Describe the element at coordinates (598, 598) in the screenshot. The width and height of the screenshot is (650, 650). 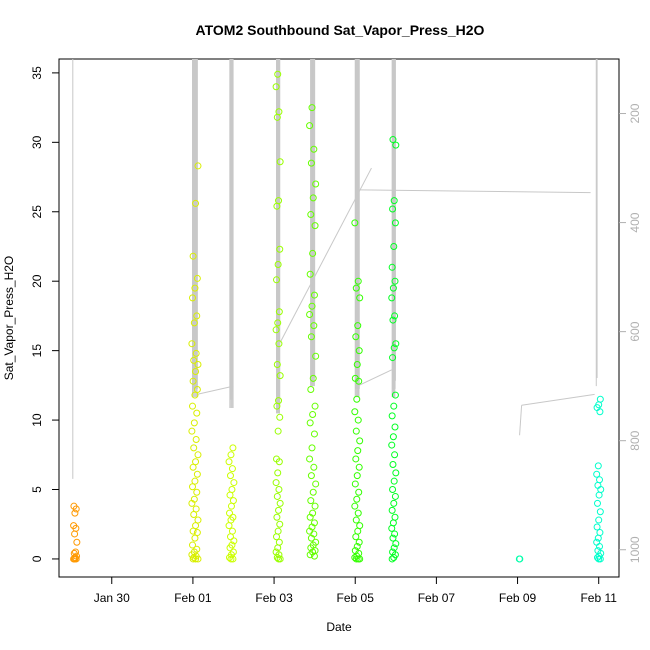
I see `x-tick-label: Feb 11` at that location.